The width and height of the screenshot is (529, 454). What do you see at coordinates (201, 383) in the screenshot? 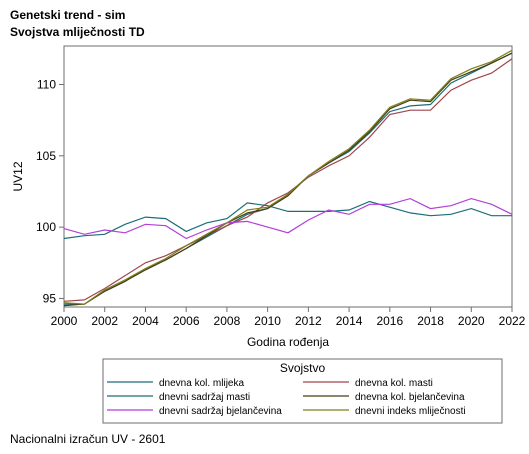
I see `legend-label-1: dnevna kol. mlijeka` at bounding box center [201, 383].